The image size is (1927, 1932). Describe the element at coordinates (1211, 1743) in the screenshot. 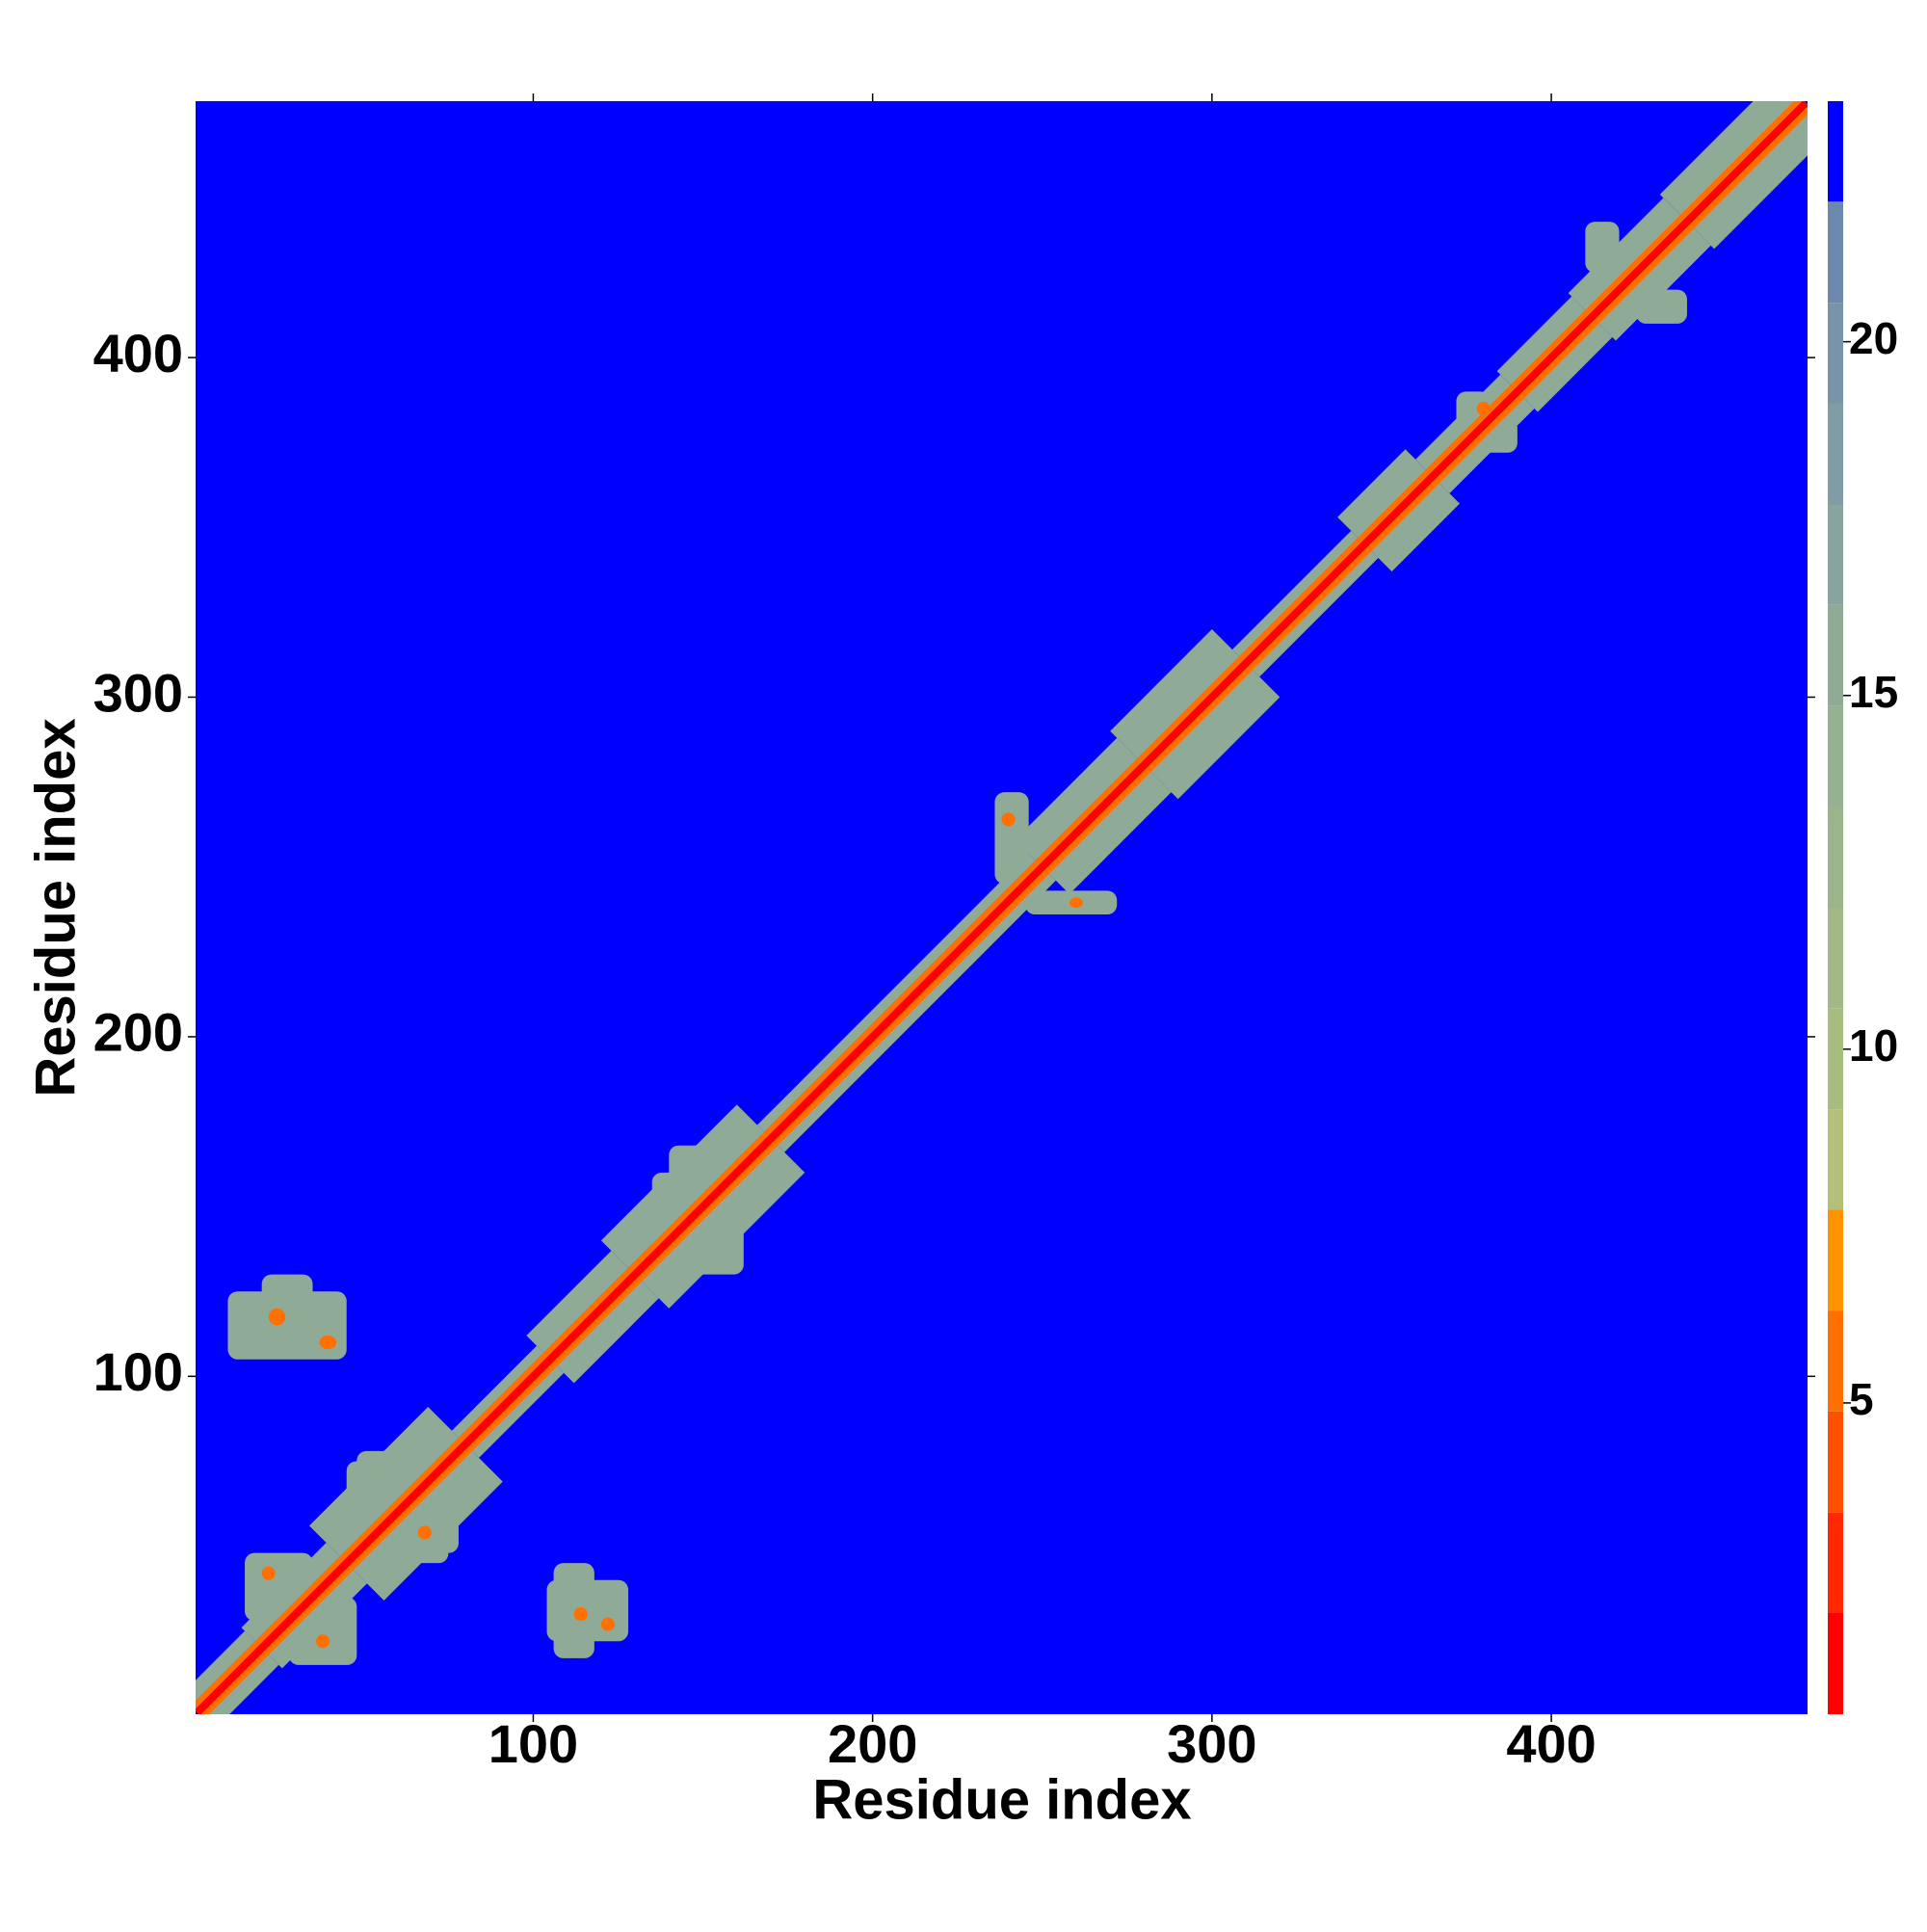

I see `x-tick-label: 300` at that location.